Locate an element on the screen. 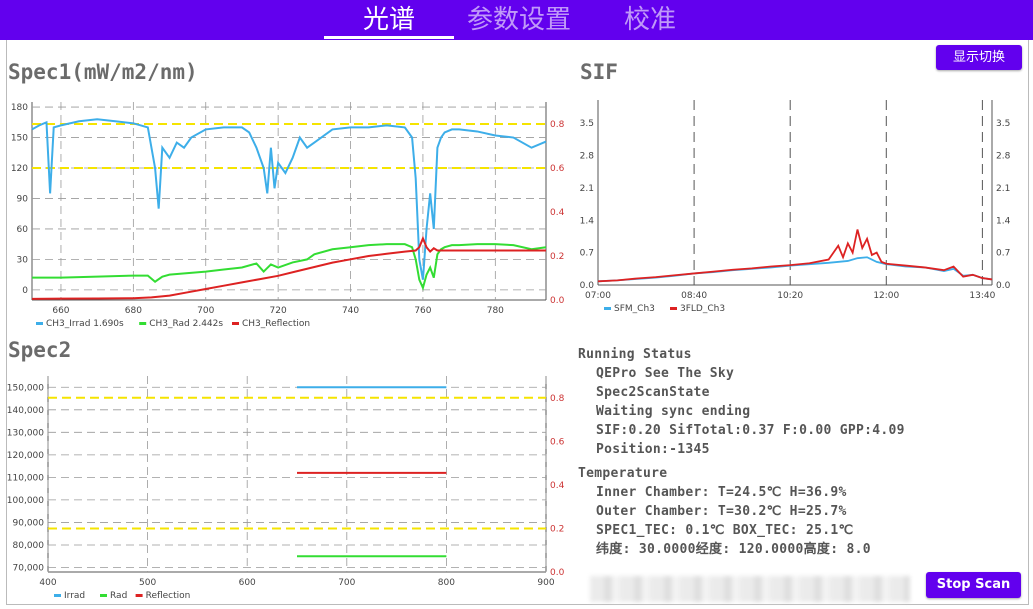 The height and width of the screenshot is (609, 1033). x-tick-label: 740 is located at coordinates (350, 311).